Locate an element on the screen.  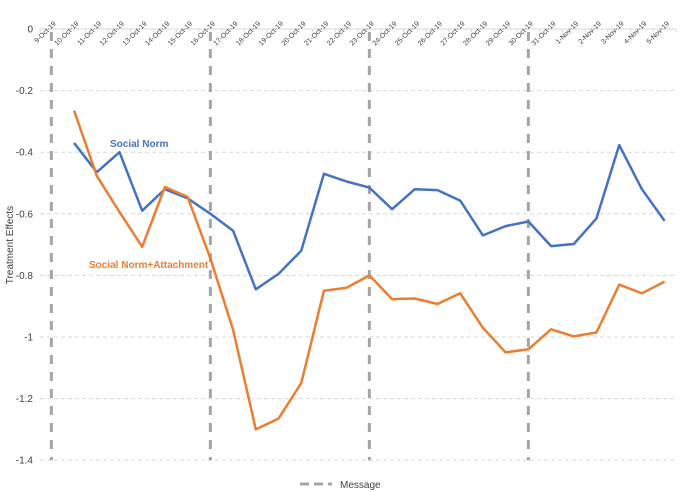
x-tick-label: 1-Nov-19 is located at coordinates (567, 32).